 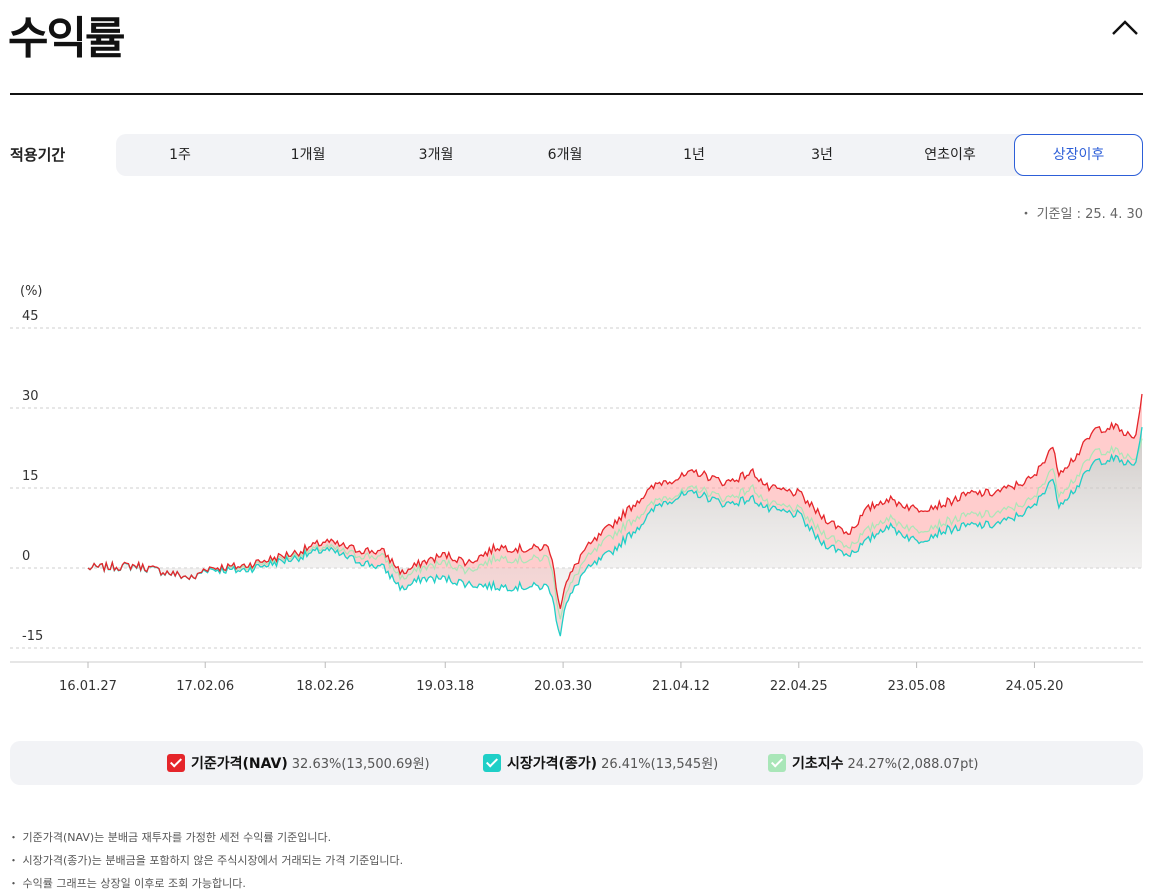 I want to click on legend-index: 기초지수 24.27%(2,088.07pt), so click(x=873, y=763).